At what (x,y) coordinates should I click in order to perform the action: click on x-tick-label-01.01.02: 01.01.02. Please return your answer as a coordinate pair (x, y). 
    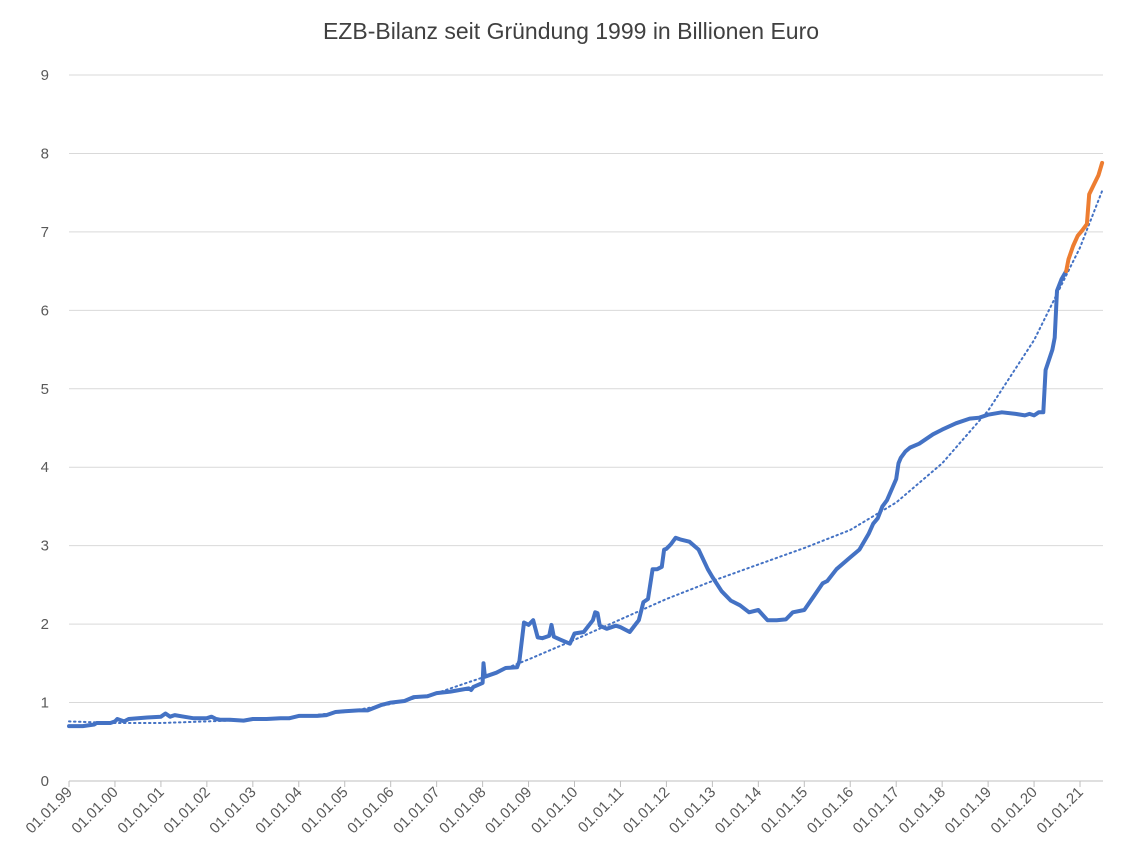
    Looking at the image, I should click on (186, 810).